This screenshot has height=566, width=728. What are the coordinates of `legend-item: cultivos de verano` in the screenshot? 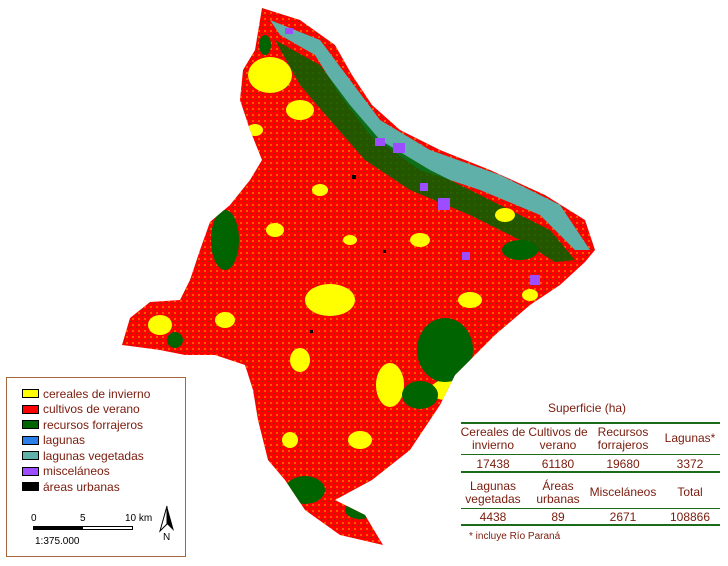 It's located at (86, 410).